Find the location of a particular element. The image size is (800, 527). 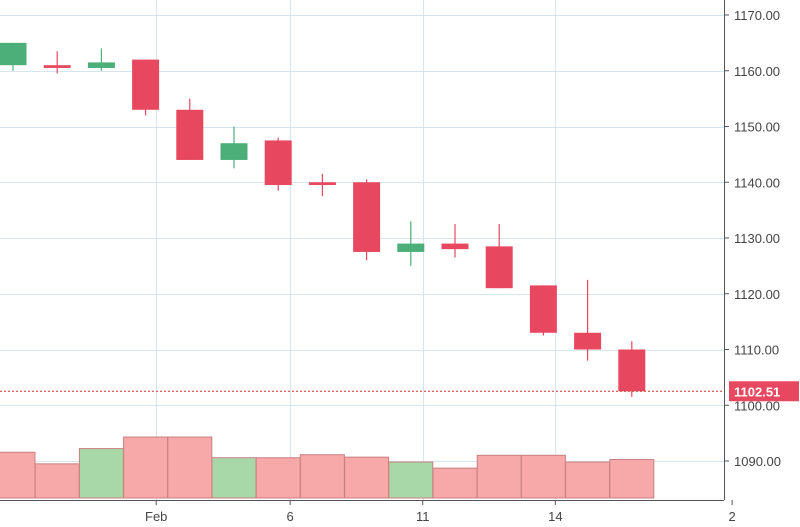

y-tick-label: 1170.00 is located at coordinates (757, 15).